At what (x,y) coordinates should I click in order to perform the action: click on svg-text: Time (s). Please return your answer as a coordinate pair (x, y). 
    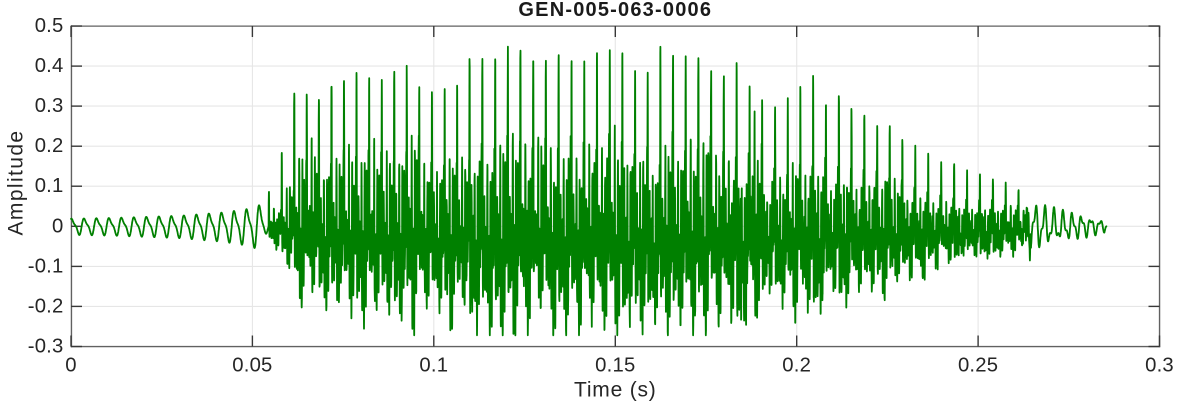
    Looking at the image, I should click on (615, 390).